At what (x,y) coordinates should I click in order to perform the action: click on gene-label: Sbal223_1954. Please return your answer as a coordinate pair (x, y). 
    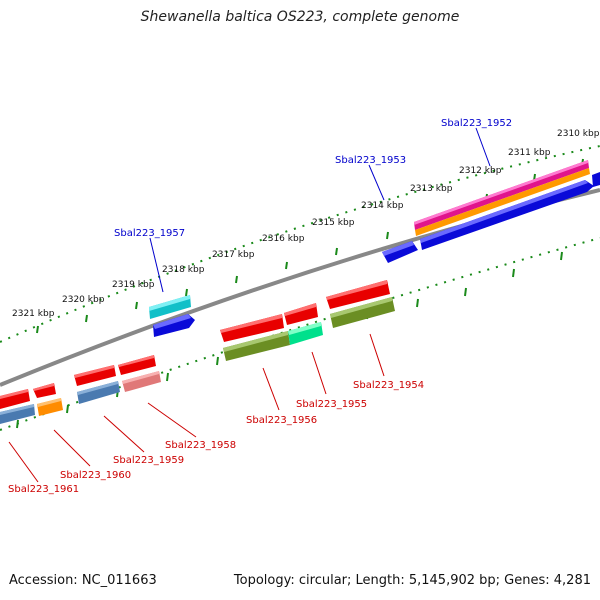
    Looking at the image, I should click on (388, 385).